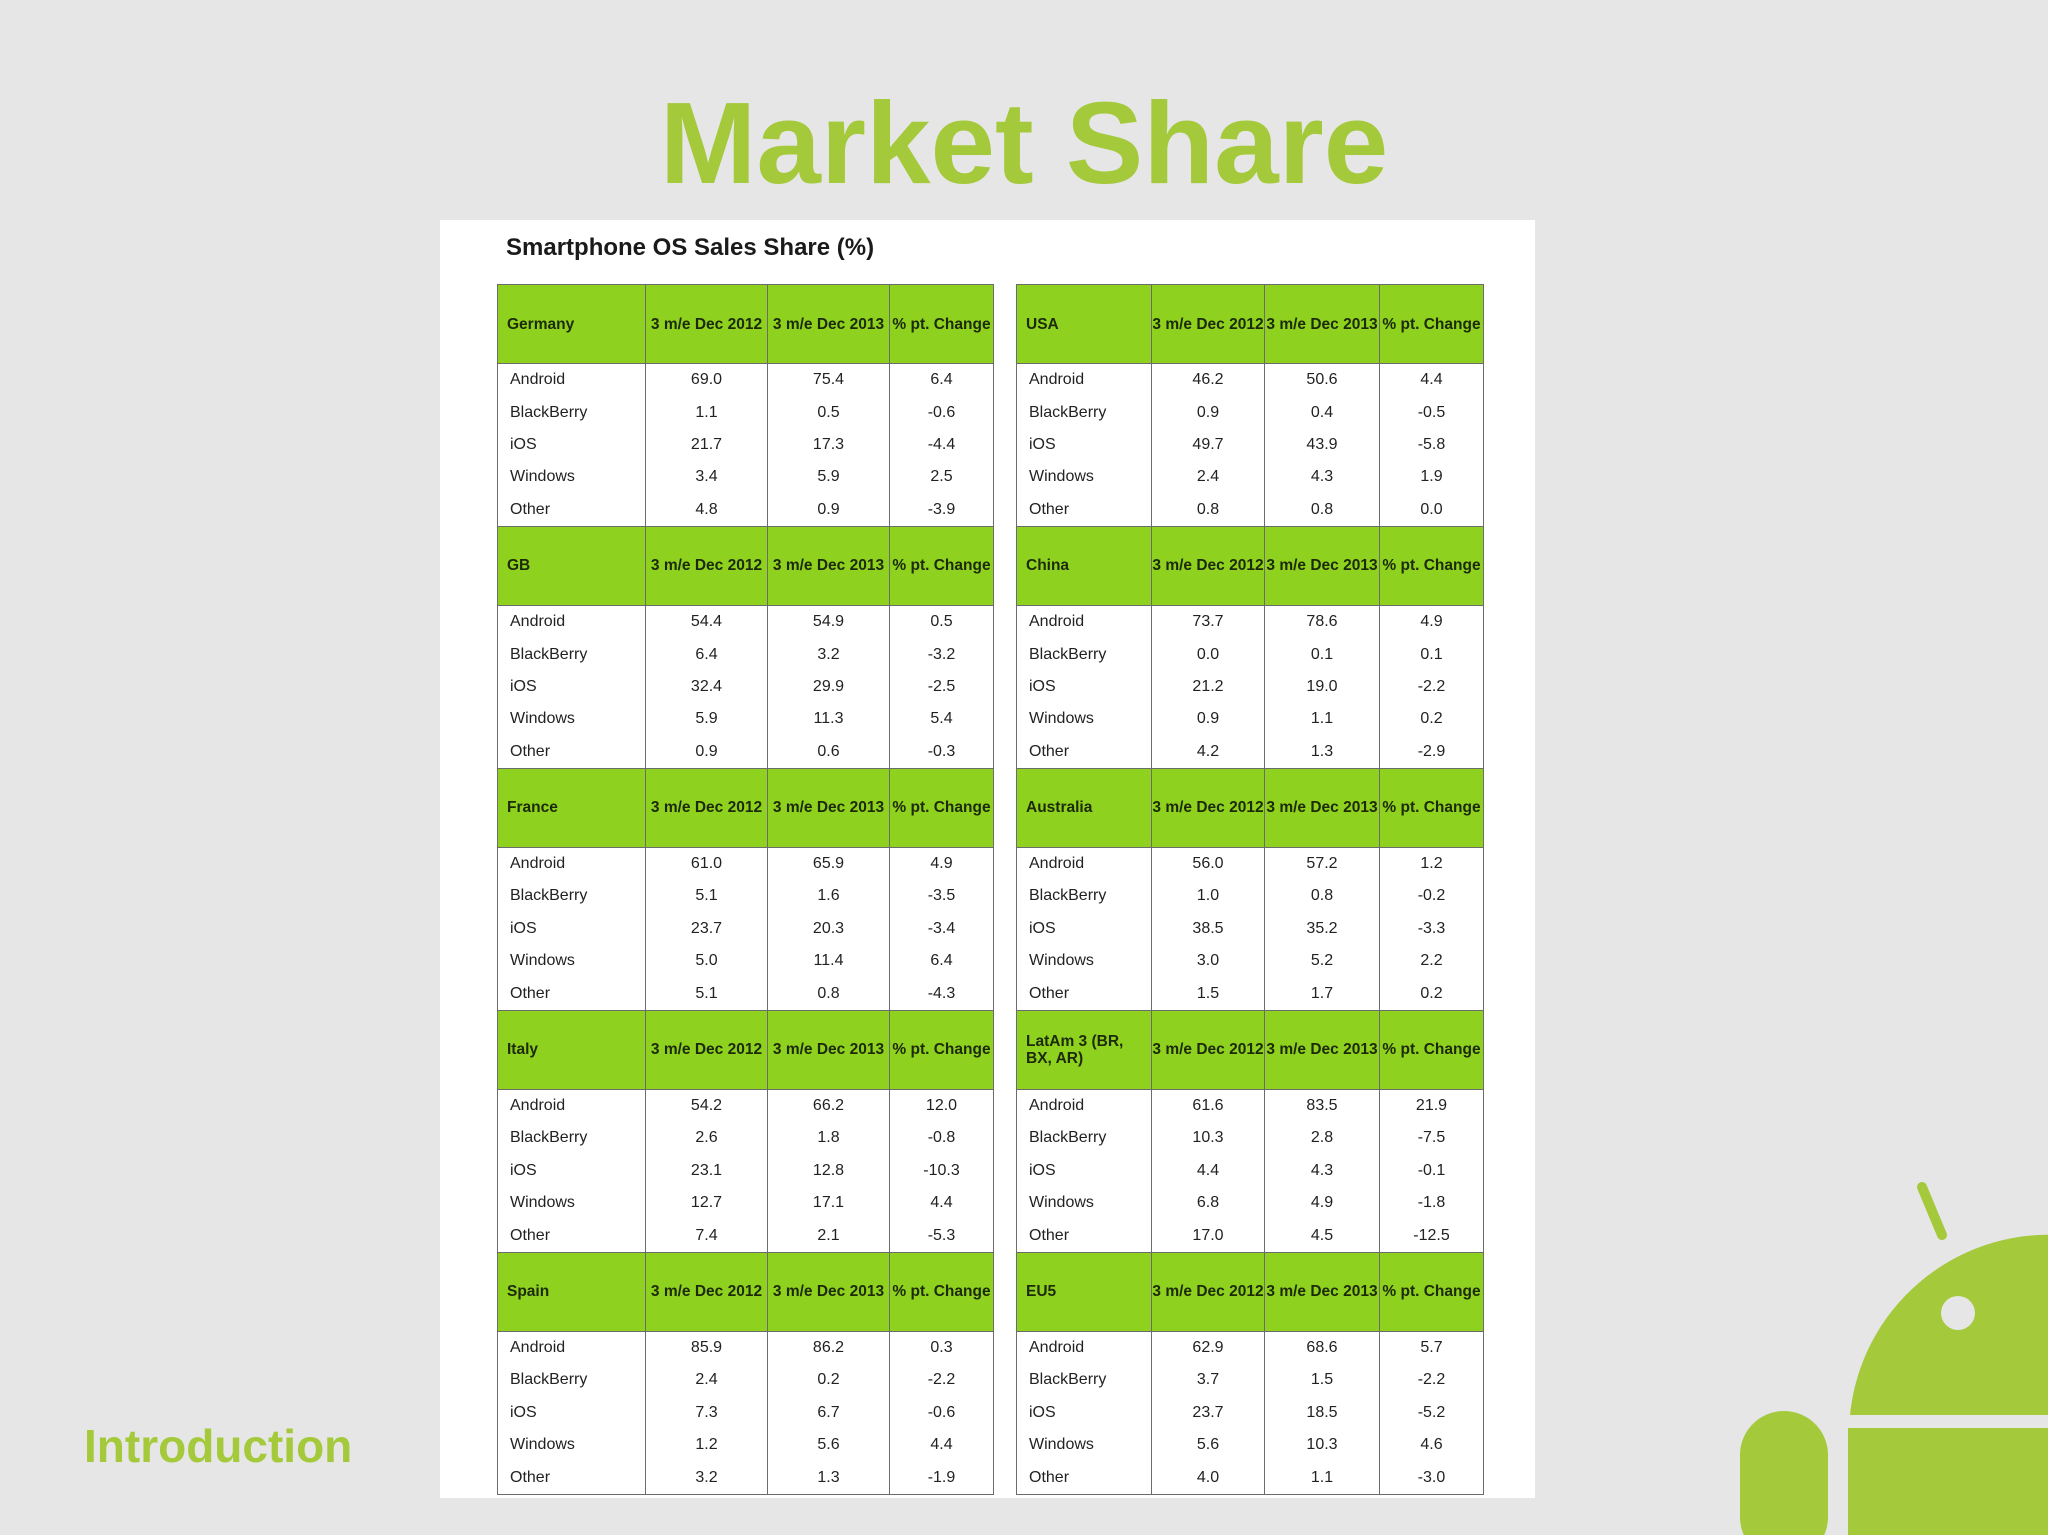 This screenshot has height=1535, width=2048. I want to click on share-2013: 0.5, so click(828, 412).